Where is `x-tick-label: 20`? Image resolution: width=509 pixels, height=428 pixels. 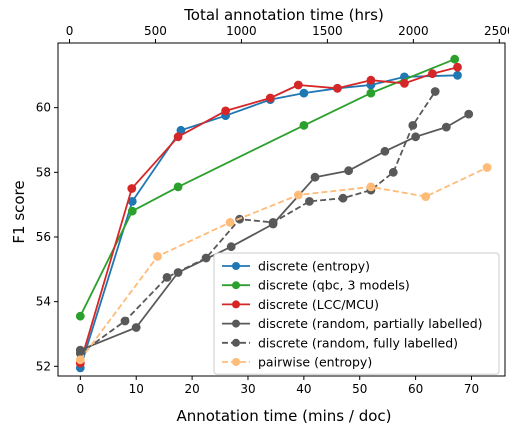 x-tick-label: 20 is located at coordinates (191, 389).